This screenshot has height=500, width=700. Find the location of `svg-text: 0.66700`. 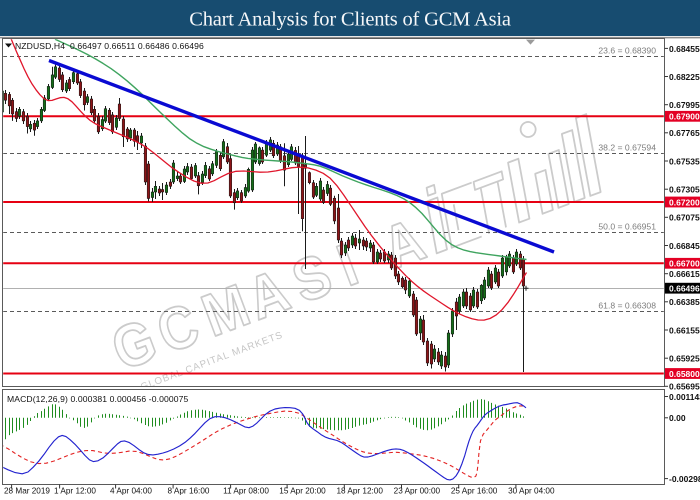

svg-text: 0.66700 is located at coordinates (684, 264).